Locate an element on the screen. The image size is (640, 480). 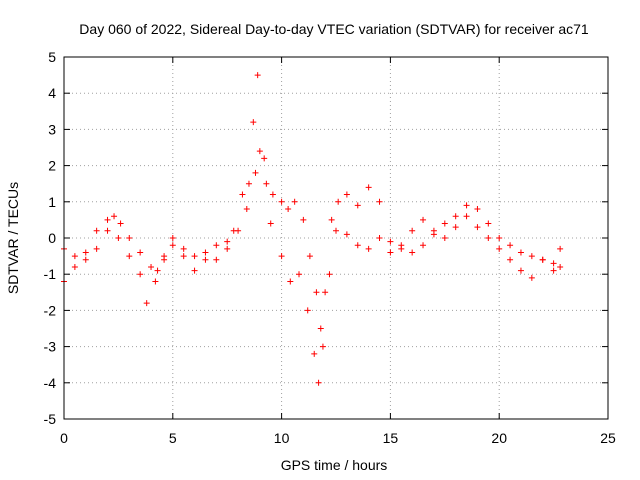
y-tick-label: -2 is located at coordinates (50, 310).